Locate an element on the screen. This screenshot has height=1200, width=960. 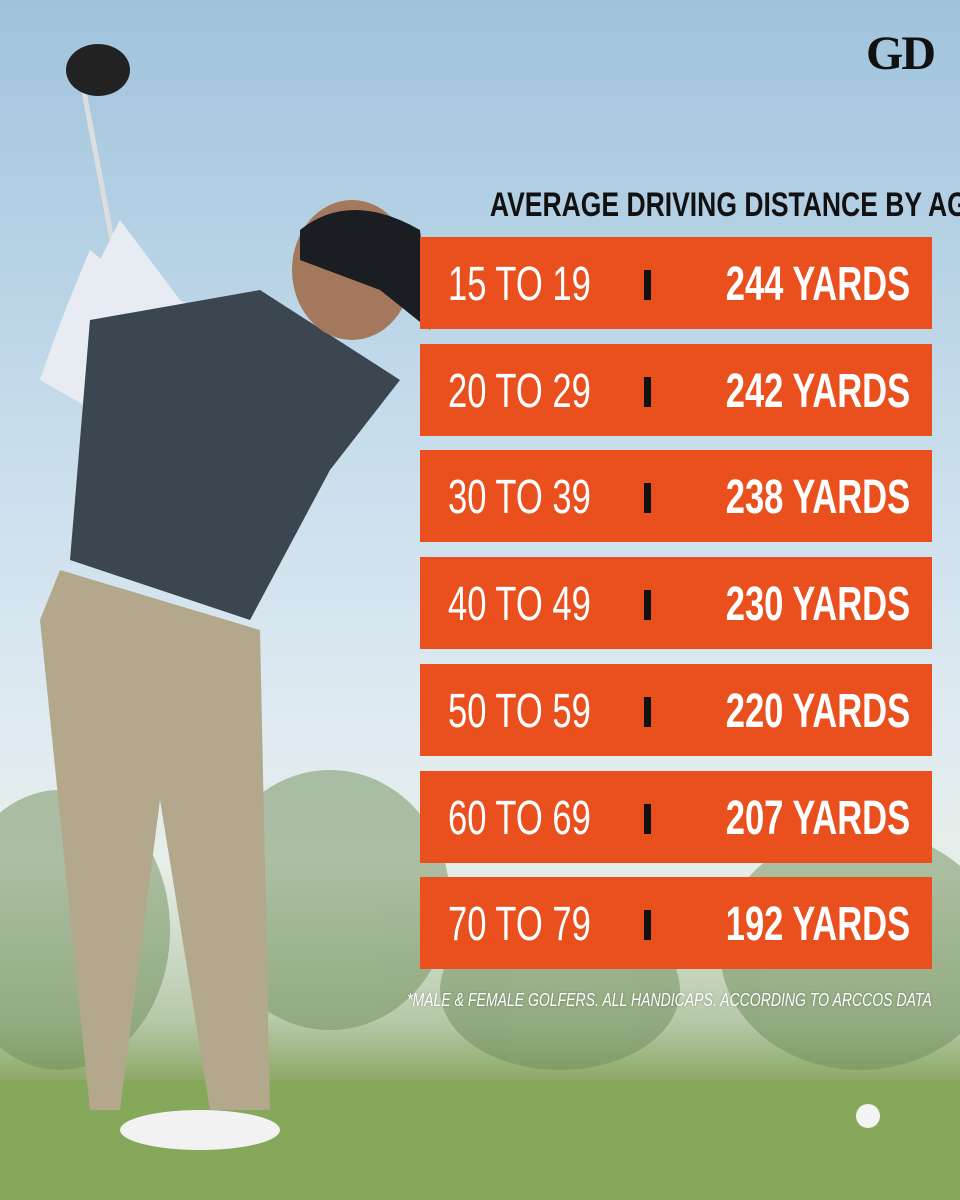
distance: 207 YARDS is located at coordinates (817, 818).